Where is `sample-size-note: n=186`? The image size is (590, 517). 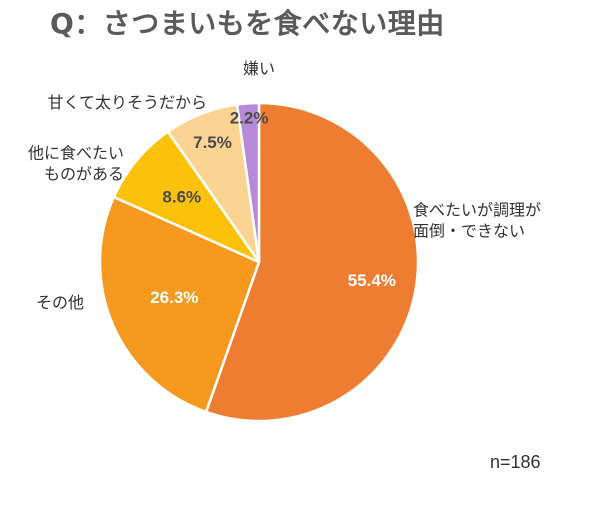
sample-size-note: n=186 is located at coordinates (515, 462).